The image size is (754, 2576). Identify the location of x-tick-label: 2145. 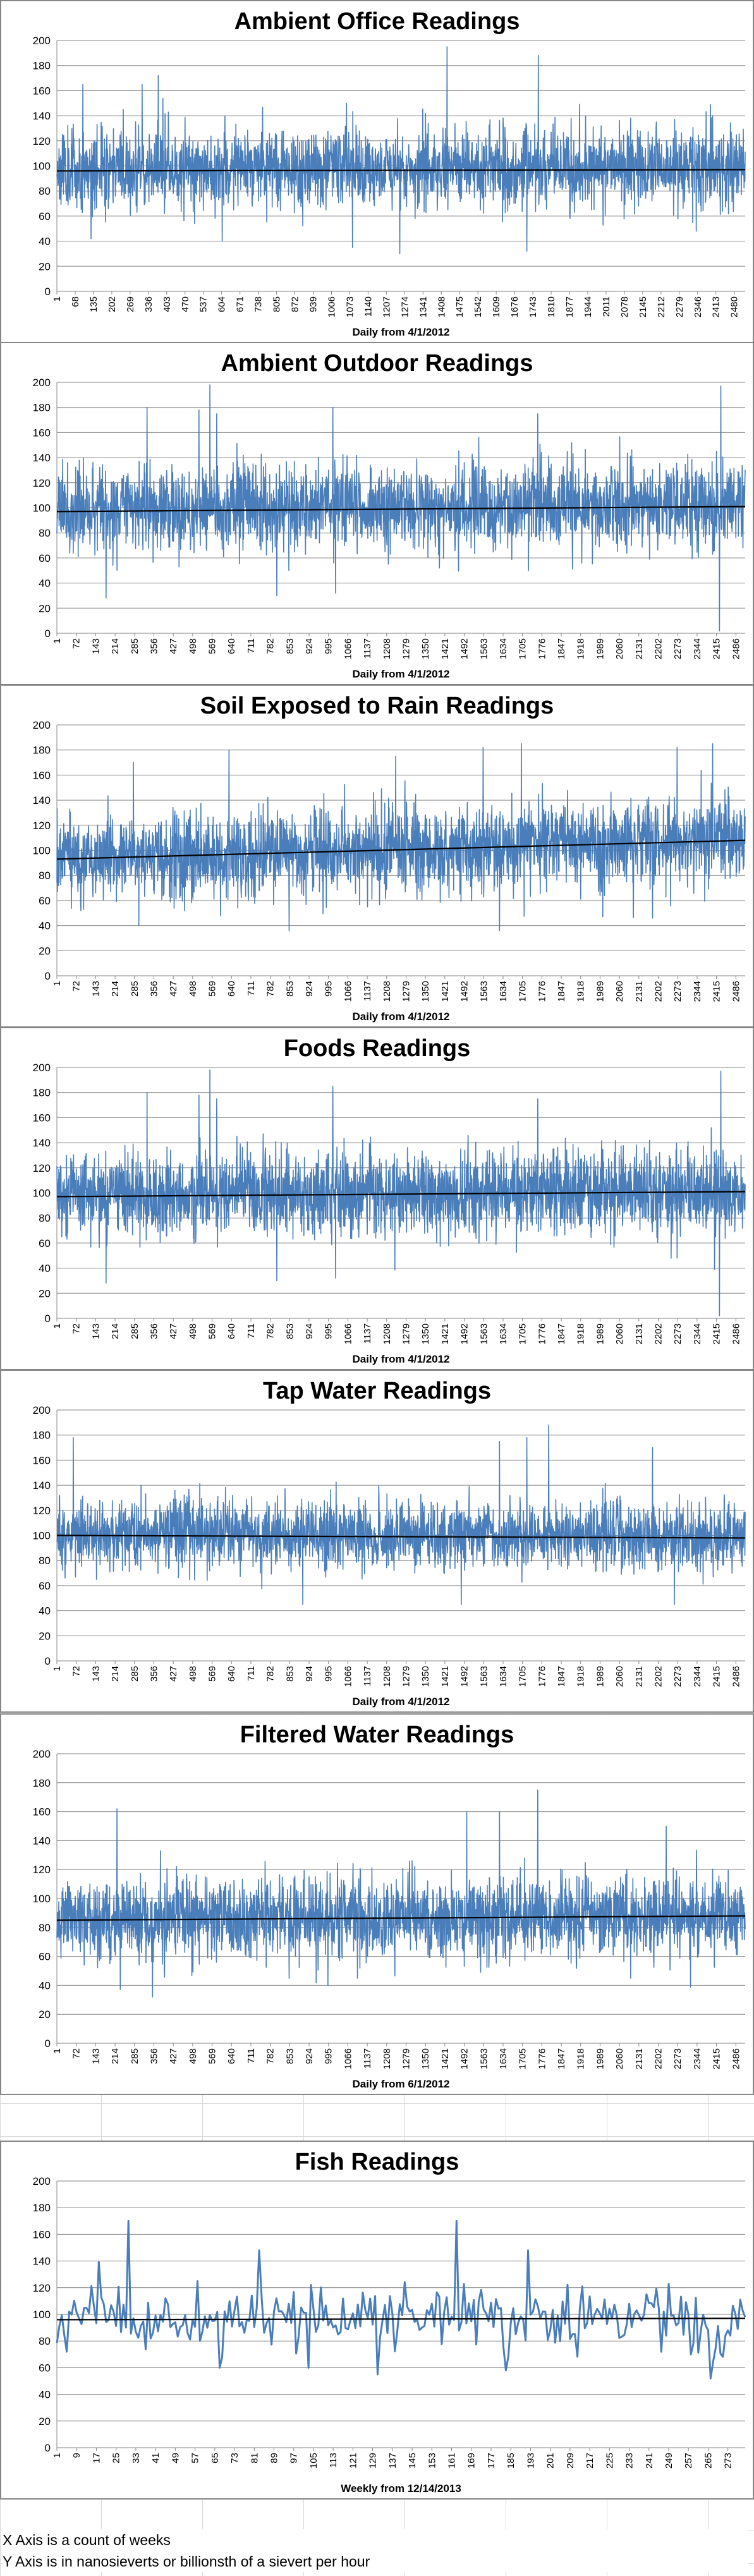
(643, 306).